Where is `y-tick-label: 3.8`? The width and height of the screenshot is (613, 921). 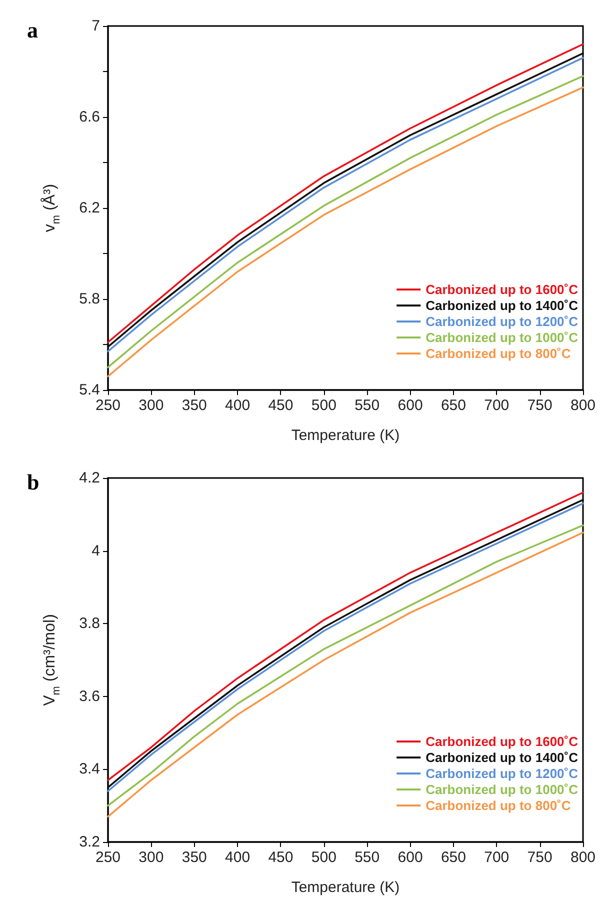 y-tick-label: 3.8 is located at coordinates (89, 623).